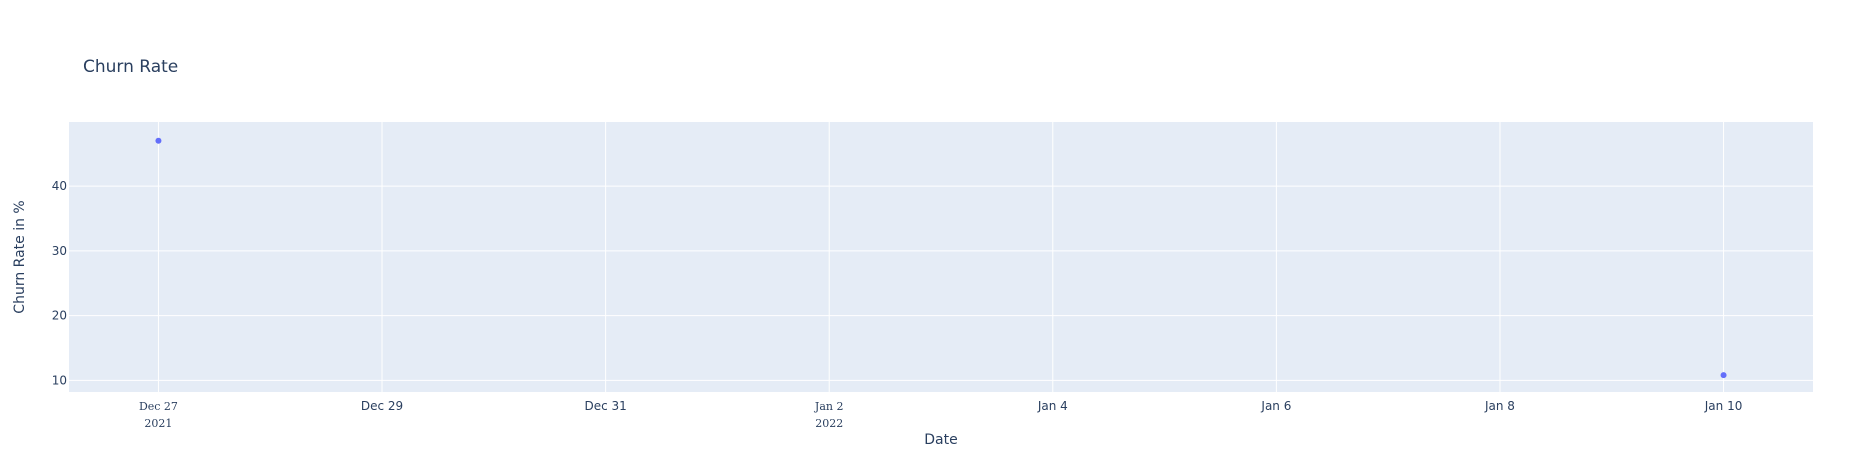  What do you see at coordinates (382, 406) in the screenshot?
I see `x-tick-label: Dec 29` at bounding box center [382, 406].